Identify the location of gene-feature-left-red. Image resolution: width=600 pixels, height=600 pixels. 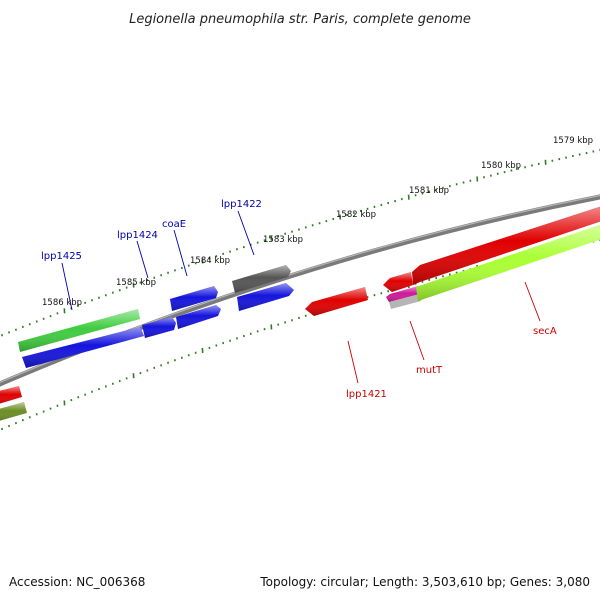
(11, 395).